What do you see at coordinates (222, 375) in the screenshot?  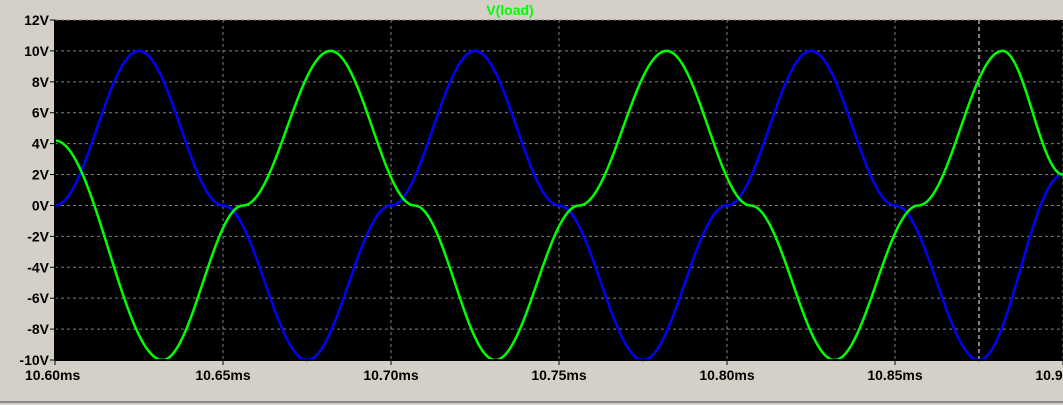 I see `x-tick-label: 10.65ms` at bounding box center [222, 375].